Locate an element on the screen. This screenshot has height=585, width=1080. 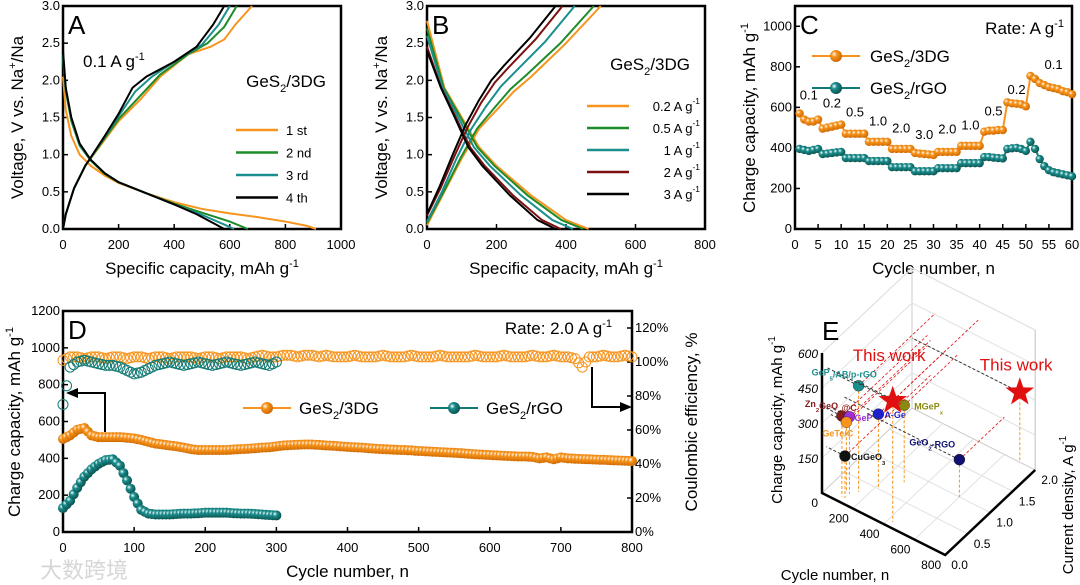
axes-3d is located at coordinates (928, 455).